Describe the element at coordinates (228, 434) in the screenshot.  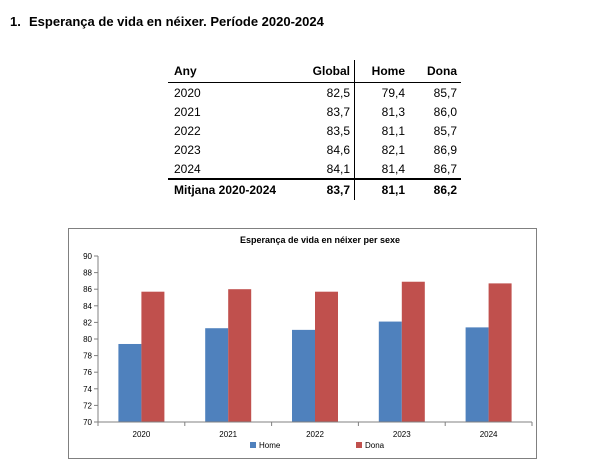
I see `x-tick-label: 2021` at that location.